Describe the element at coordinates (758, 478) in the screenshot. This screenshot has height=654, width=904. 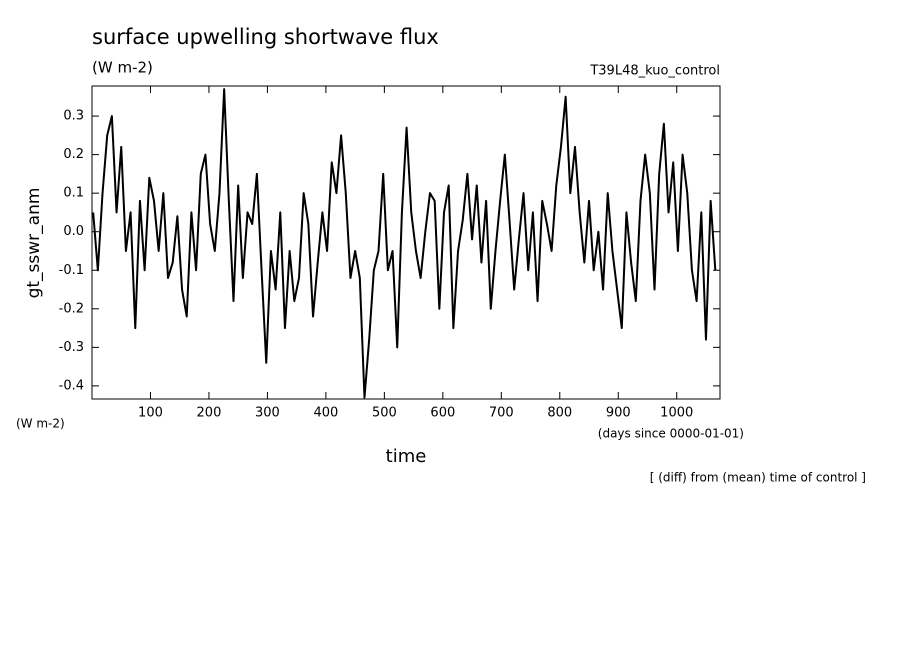
I see `note: [ (diff) from (mean) time of control ]` at that location.